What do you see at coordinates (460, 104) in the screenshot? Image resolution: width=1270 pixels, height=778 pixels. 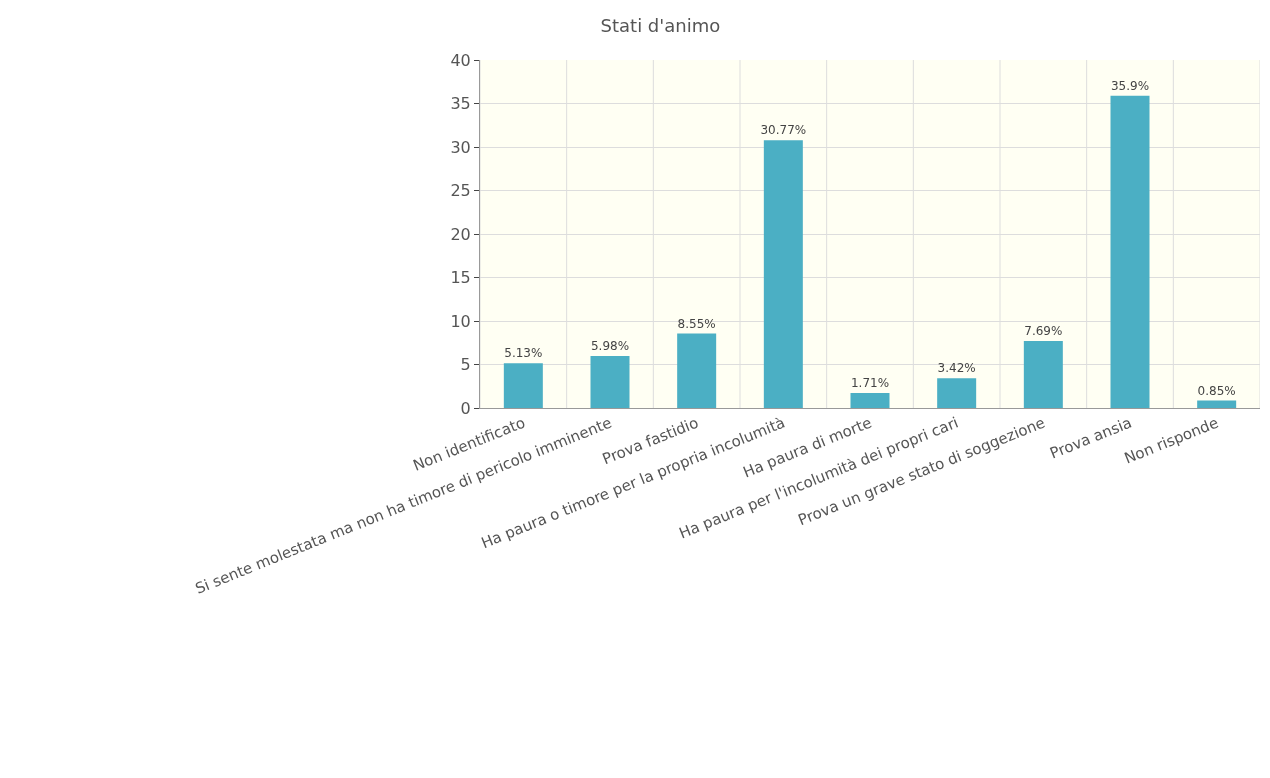 I see `y-tick-label: 35` at bounding box center [460, 104].